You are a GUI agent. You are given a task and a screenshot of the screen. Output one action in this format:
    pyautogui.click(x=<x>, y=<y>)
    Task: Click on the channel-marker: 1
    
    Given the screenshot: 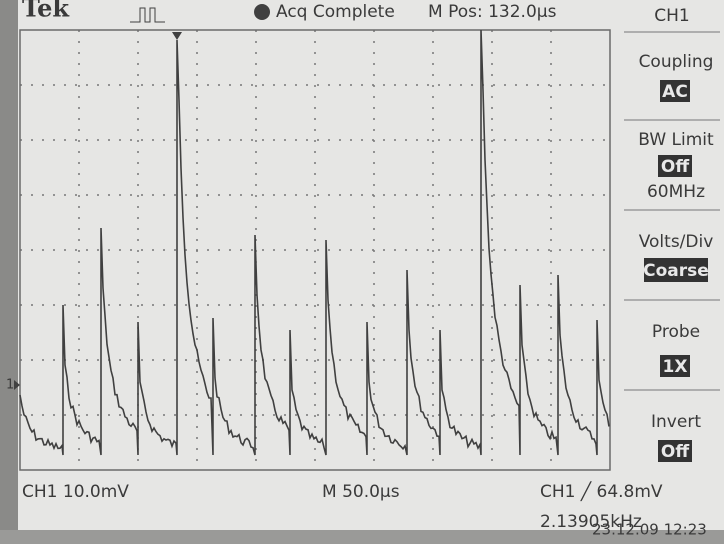 What is the action you would take?
    pyautogui.click(x=10, y=385)
    